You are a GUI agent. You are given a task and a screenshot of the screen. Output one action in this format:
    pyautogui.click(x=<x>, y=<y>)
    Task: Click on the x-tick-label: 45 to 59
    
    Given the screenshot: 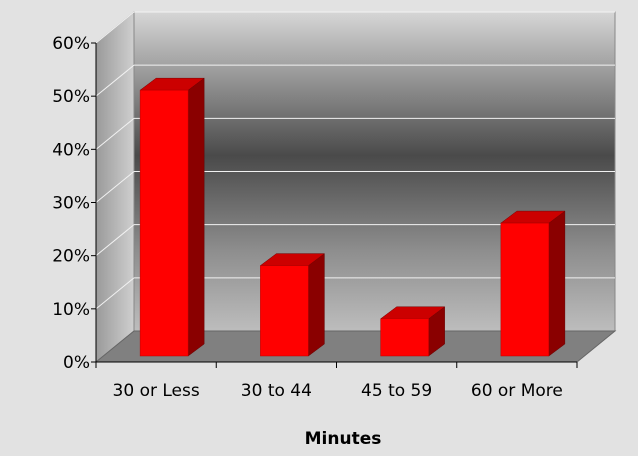 What is the action you would take?
    pyautogui.click(x=396, y=391)
    